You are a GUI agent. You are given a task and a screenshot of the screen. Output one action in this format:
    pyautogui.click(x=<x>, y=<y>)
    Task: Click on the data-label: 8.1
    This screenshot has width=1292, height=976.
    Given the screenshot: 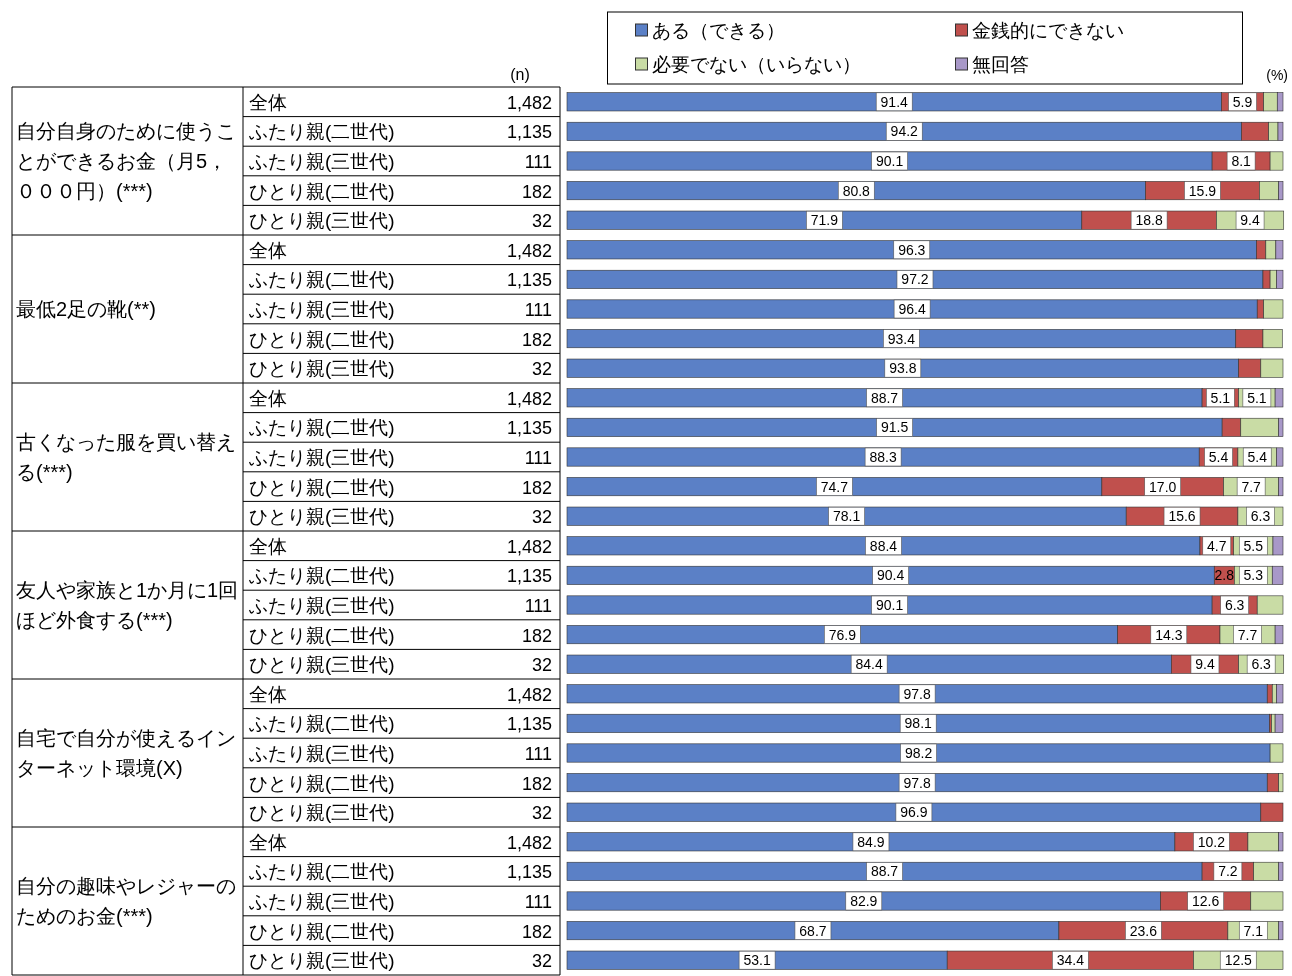 What is the action you would take?
    pyautogui.click(x=1241, y=161)
    